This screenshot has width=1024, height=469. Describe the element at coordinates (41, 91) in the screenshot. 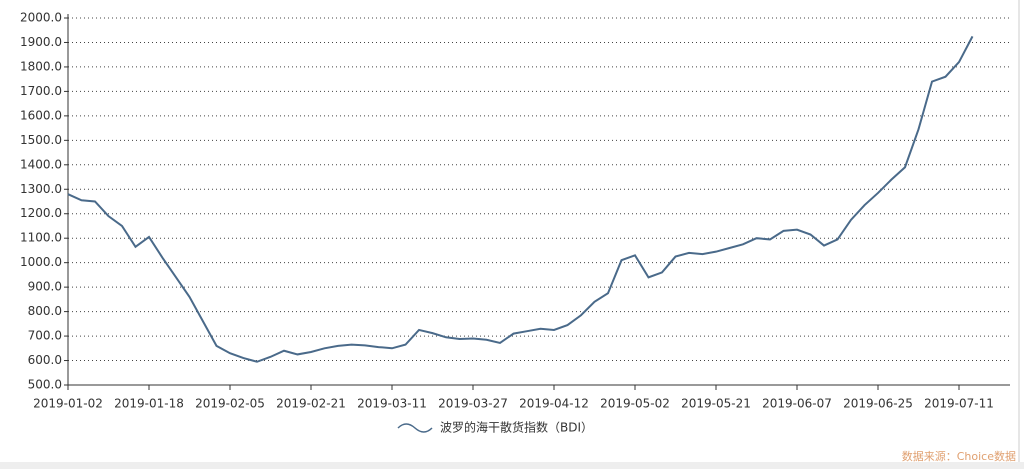

I see `y-tick-label: 1700.0` at that location.